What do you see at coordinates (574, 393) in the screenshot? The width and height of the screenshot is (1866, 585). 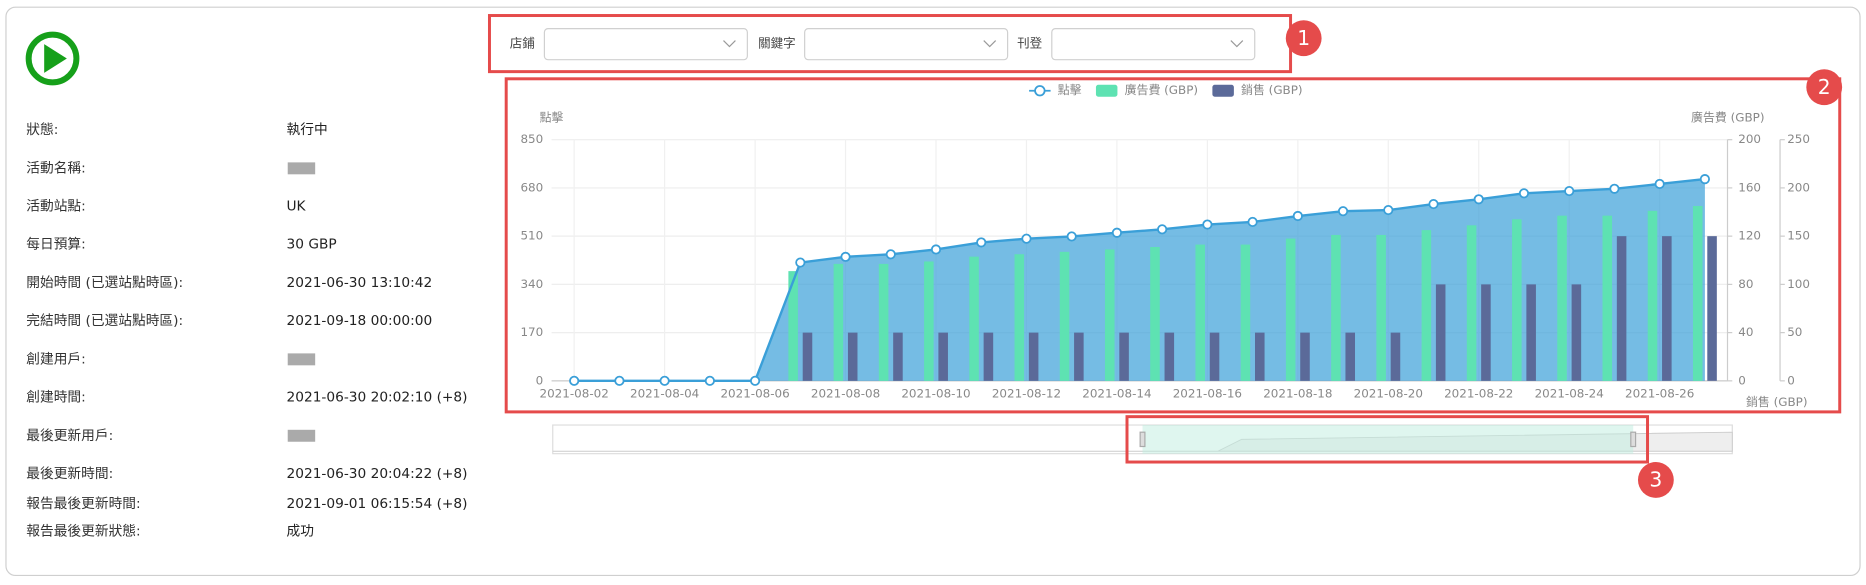 I see `x-tick-label: 2021-08-02` at bounding box center [574, 393].